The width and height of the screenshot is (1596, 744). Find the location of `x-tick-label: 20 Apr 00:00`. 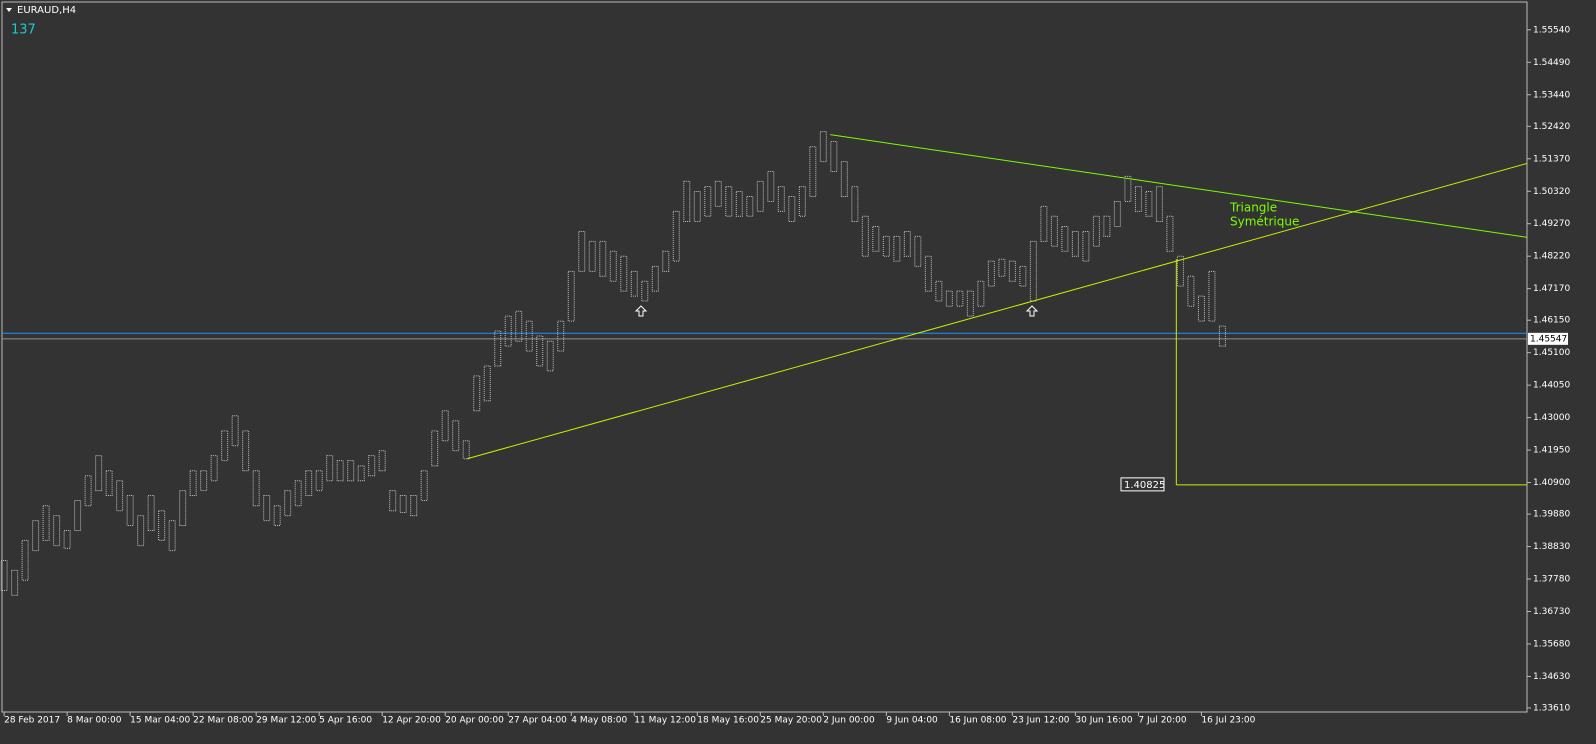

x-tick-label: 20 Apr 00:00 is located at coordinates (474, 721).